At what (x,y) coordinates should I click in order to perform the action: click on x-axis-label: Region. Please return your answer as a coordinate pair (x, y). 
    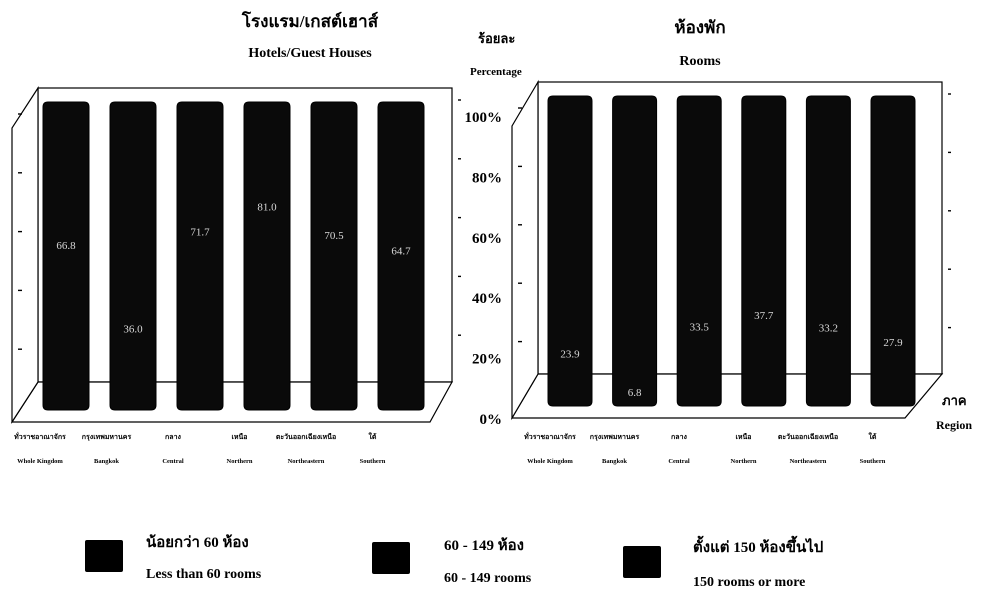
    Looking at the image, I should click on (954, 425).